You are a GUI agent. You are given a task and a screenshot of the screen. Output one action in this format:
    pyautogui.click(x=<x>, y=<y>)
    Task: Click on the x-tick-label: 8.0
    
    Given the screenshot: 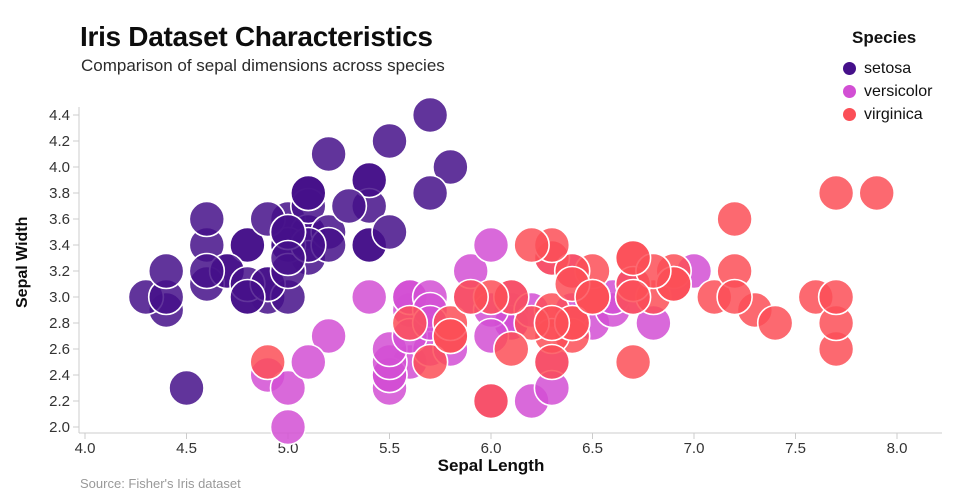 What is the action you would take?
    pyautogui.click(x=897, y=448)
    